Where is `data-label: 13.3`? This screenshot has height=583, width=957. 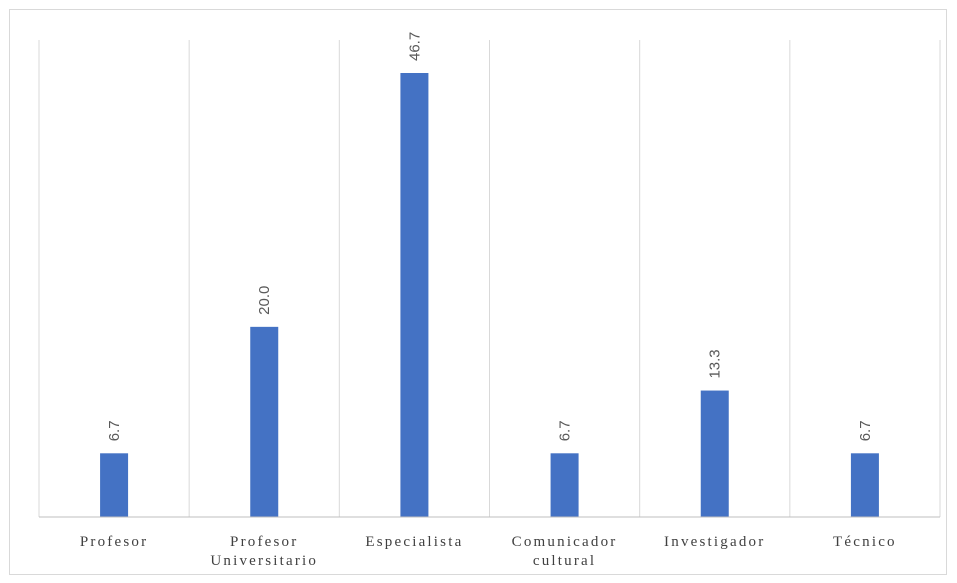 data-label: 13.3 is located at coordinates (715, 363).